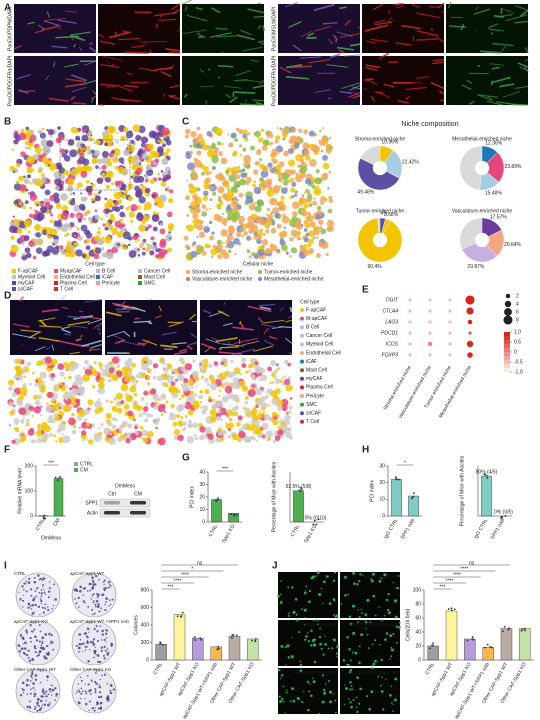 This screenshot has width=540, height=720. I want to click on band-label: Actin, so click(92, 513).